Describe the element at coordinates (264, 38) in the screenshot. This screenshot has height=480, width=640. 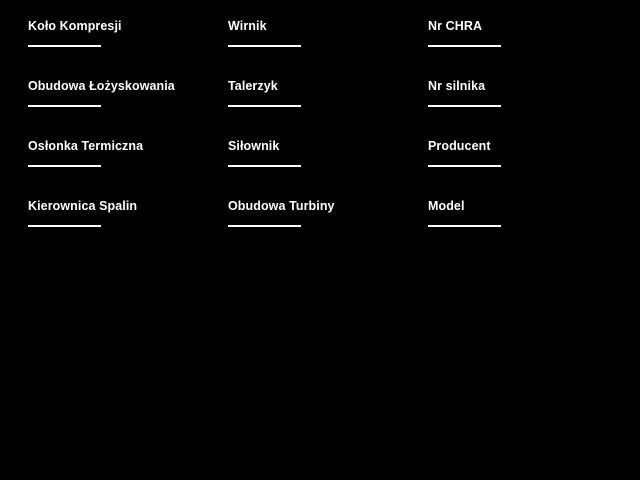
I see `field-value-wirnik` at that location.